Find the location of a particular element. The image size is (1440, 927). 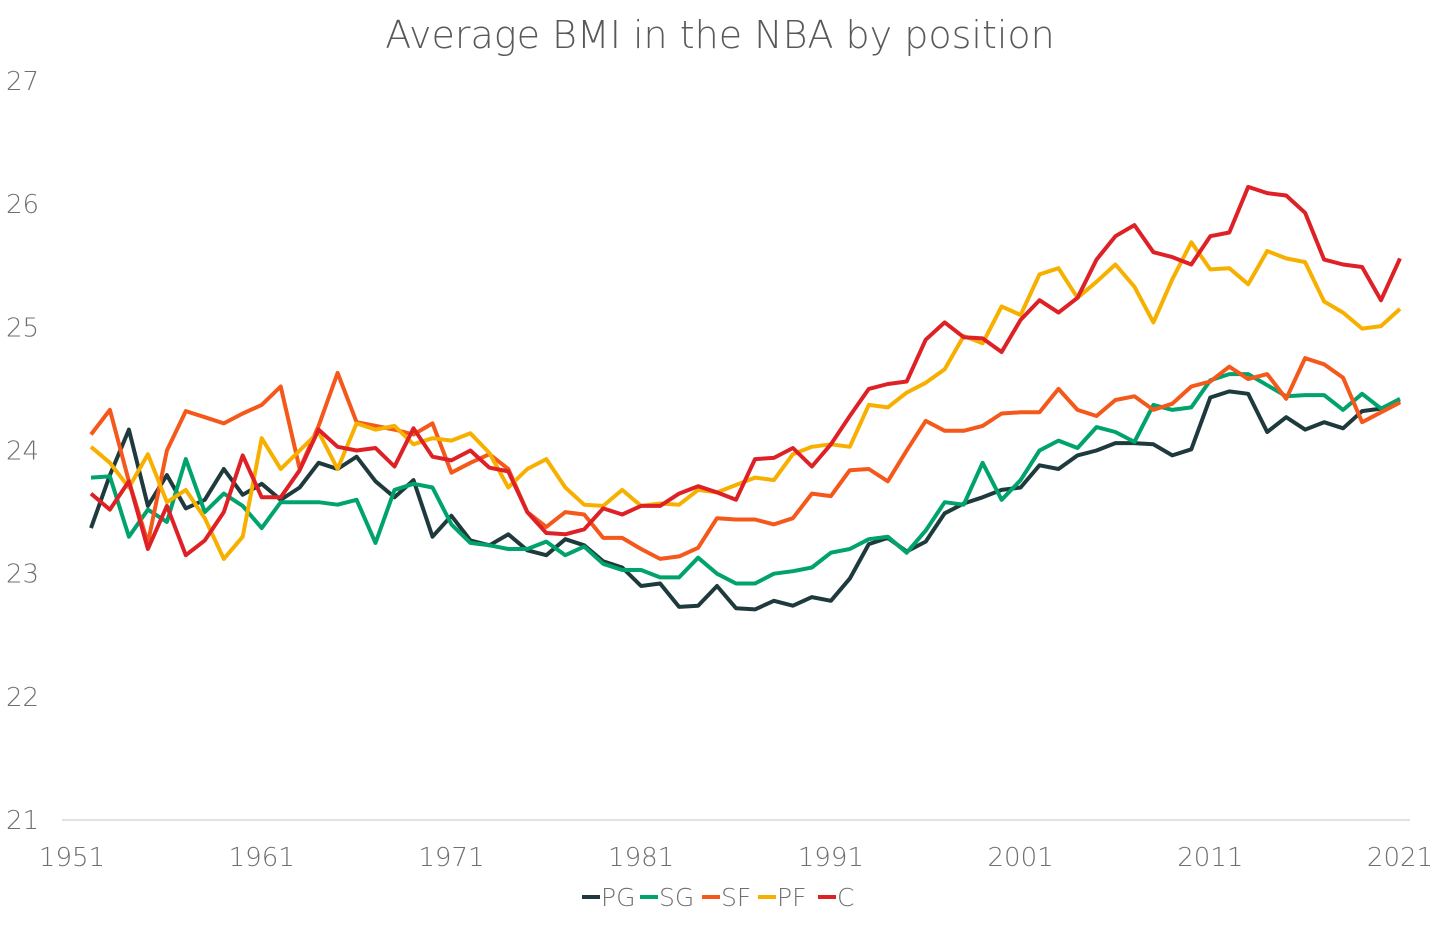

legend-item-c: C is located at coordinates (836, 897).